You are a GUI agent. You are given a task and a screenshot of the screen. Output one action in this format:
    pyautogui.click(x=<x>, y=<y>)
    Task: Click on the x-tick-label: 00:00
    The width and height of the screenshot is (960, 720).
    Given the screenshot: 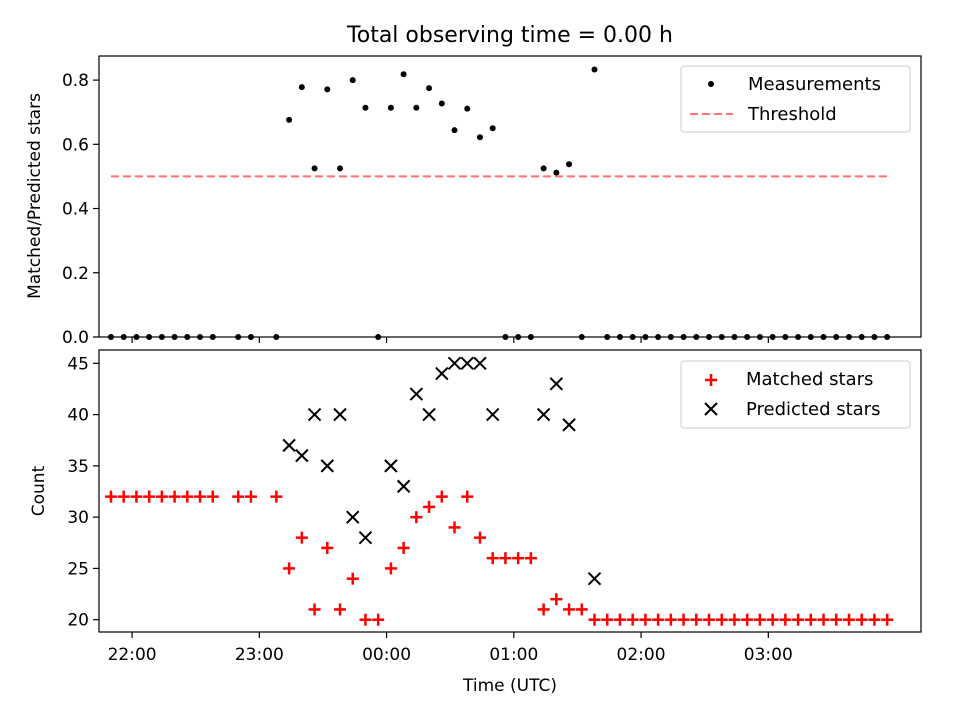 What is the action you would take?
    pyautogui.click(x=386, y=655)
    